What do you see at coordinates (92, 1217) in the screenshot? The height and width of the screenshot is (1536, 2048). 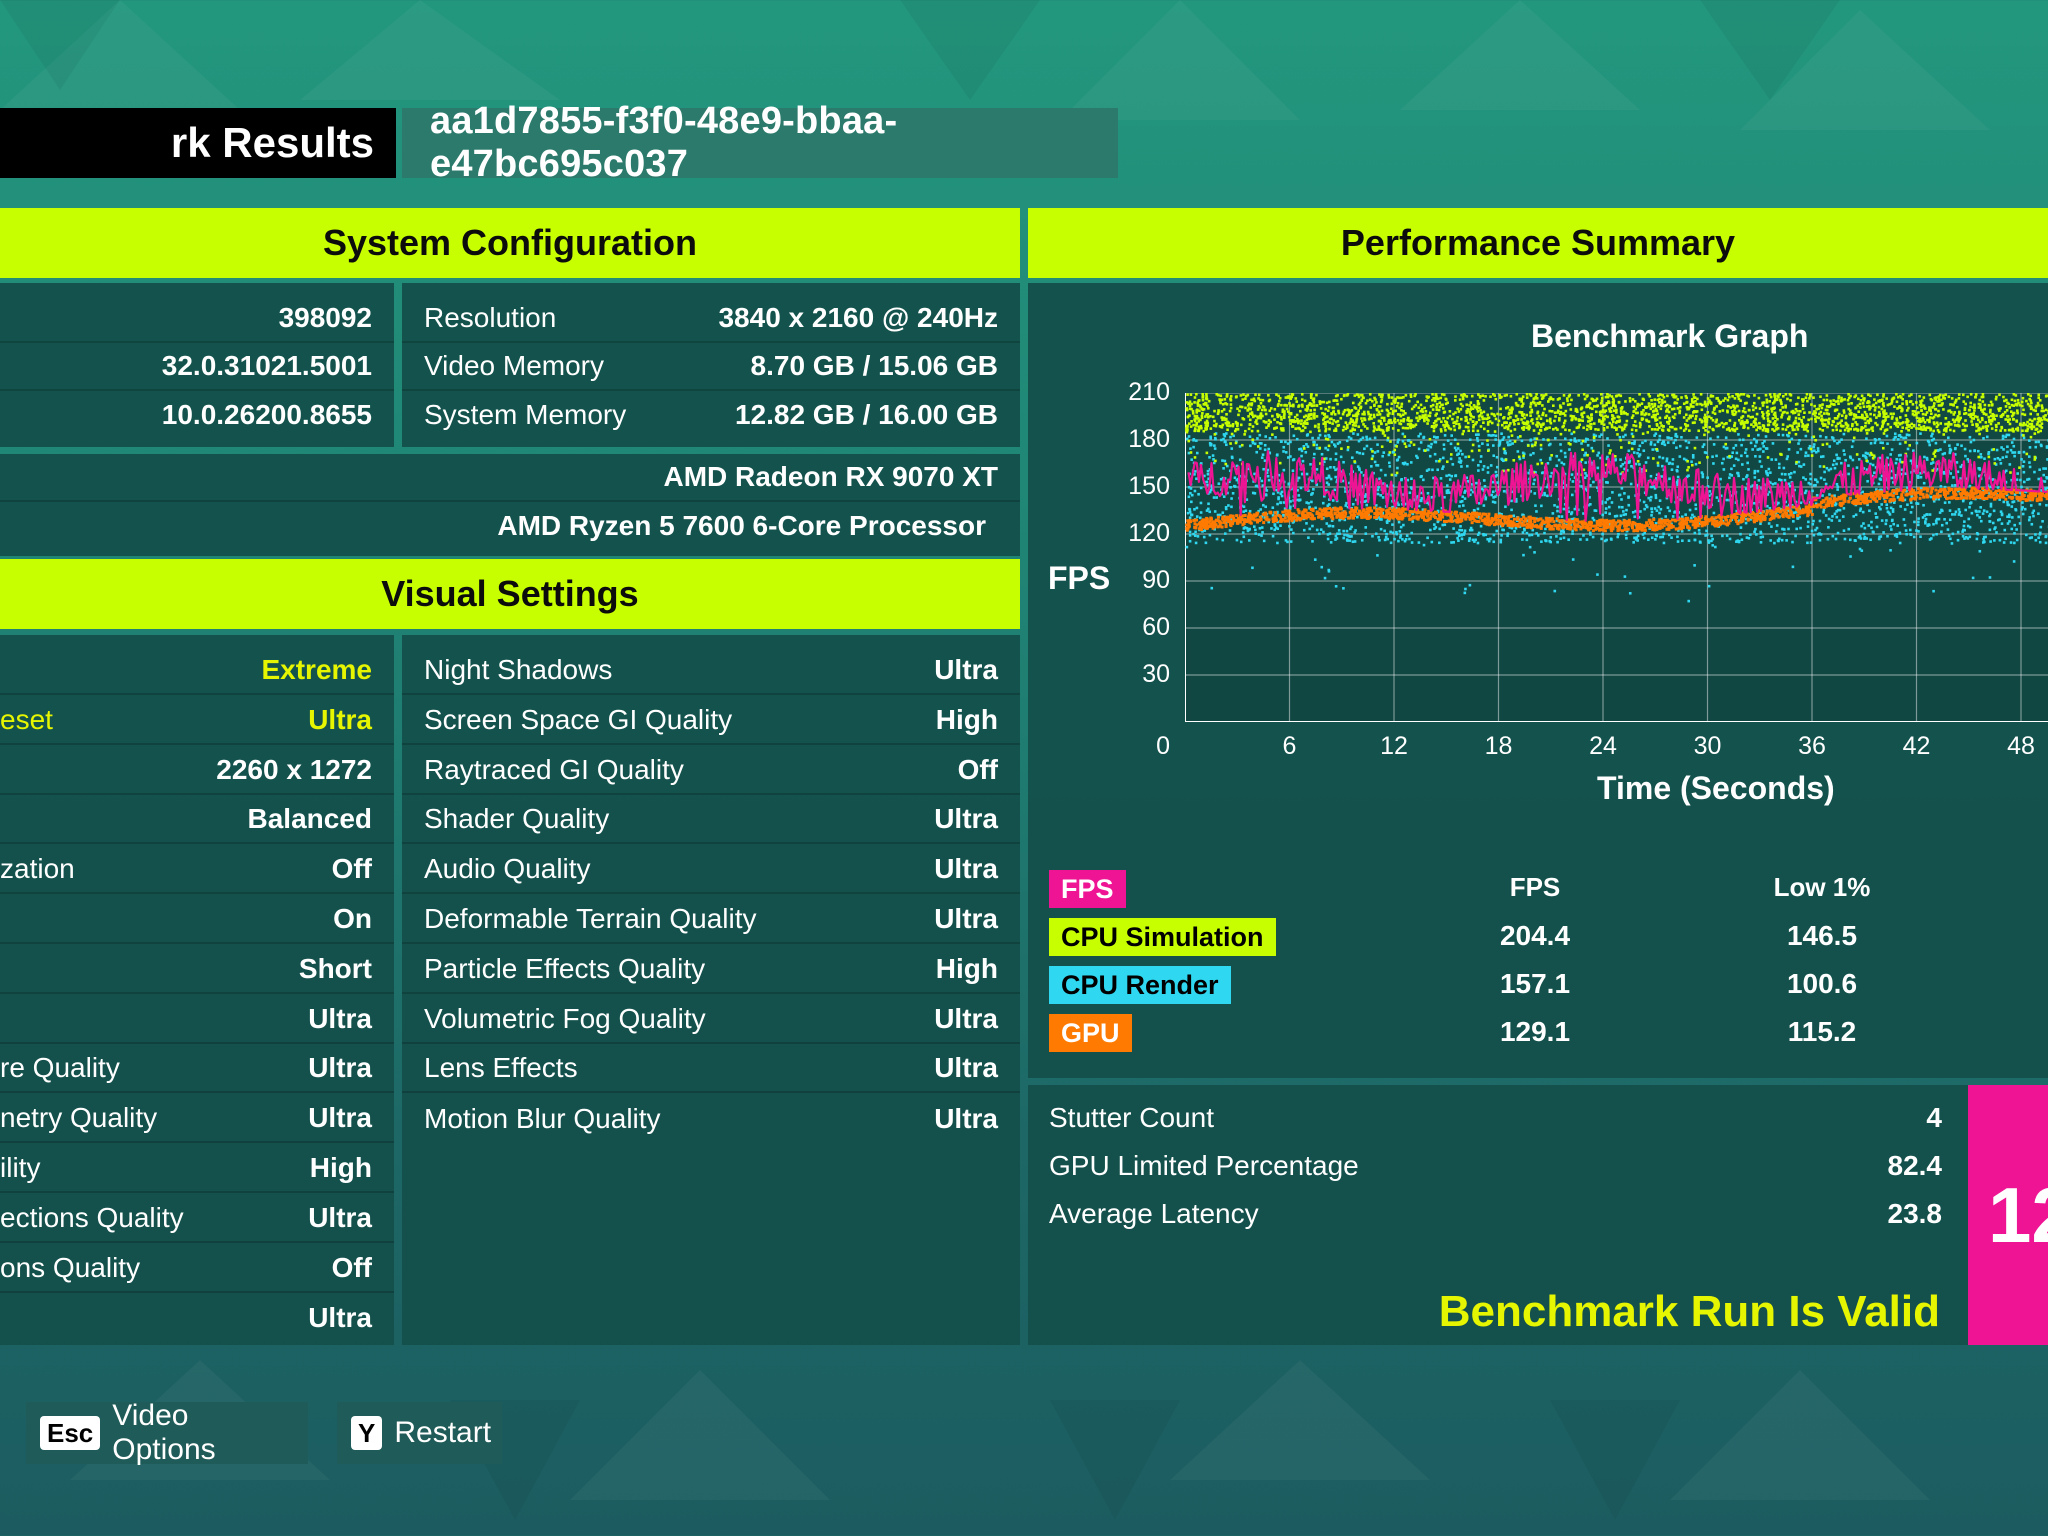 I see `setting-label: ections Quality` at bounding box center [92, 1217].